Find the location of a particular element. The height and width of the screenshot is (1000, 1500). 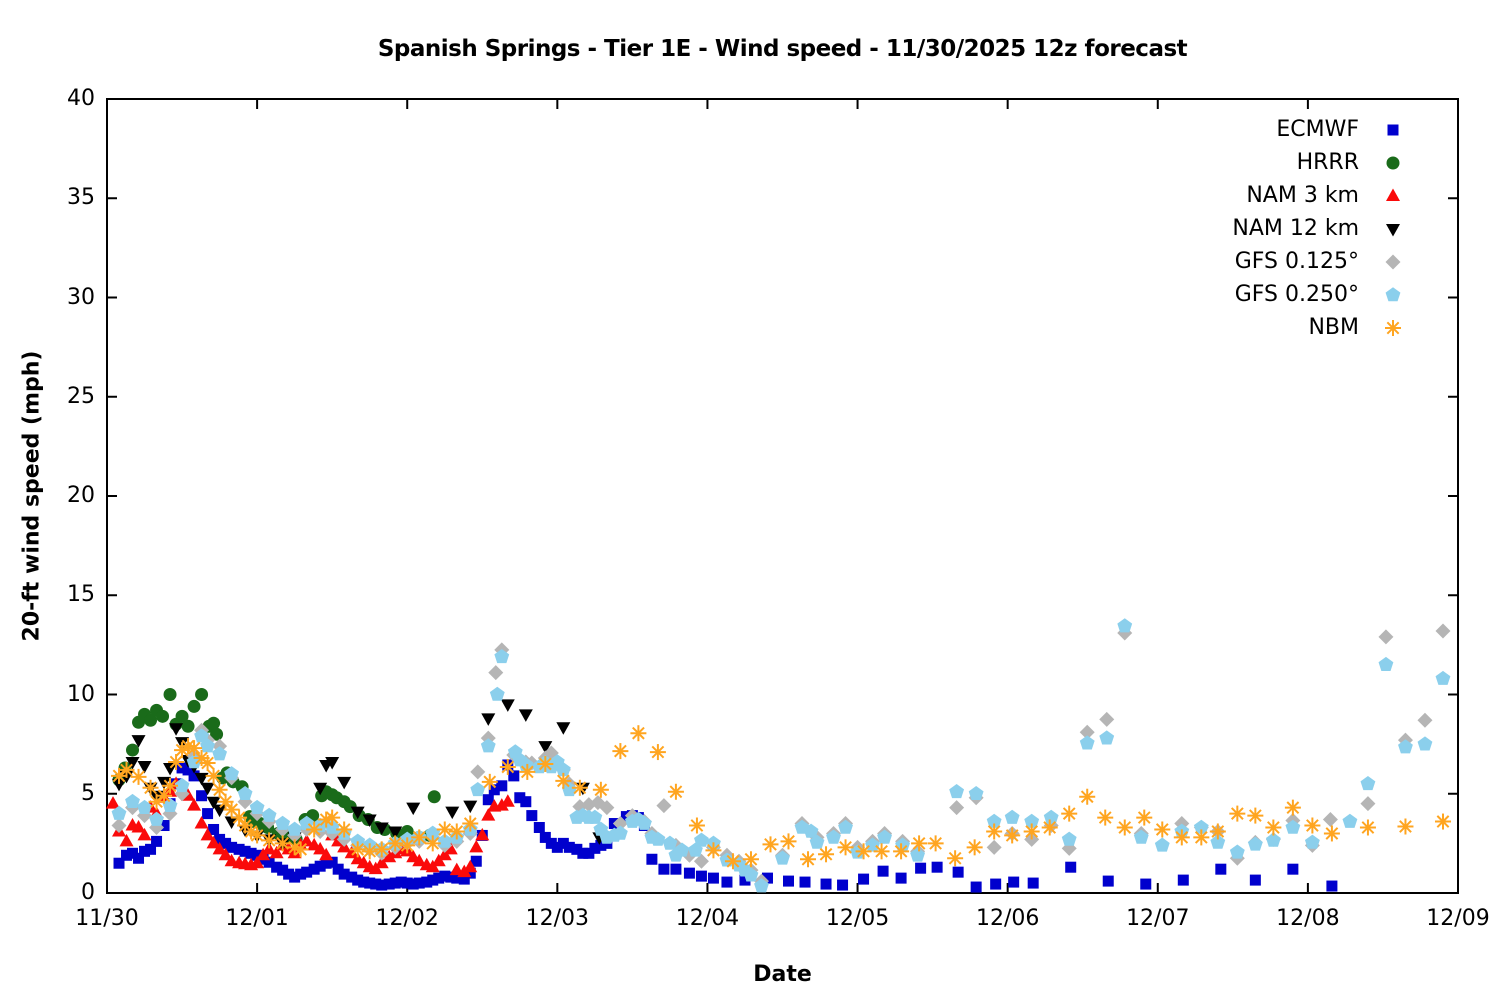

y-tick-label: 40 is located at coordinates (81, 98).